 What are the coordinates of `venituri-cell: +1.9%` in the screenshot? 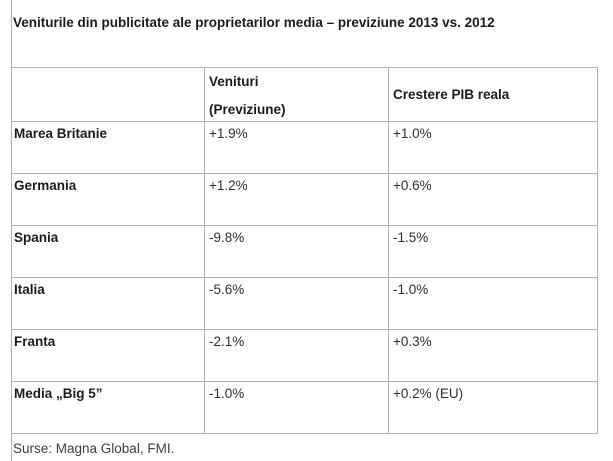 It's located at (296, 147).